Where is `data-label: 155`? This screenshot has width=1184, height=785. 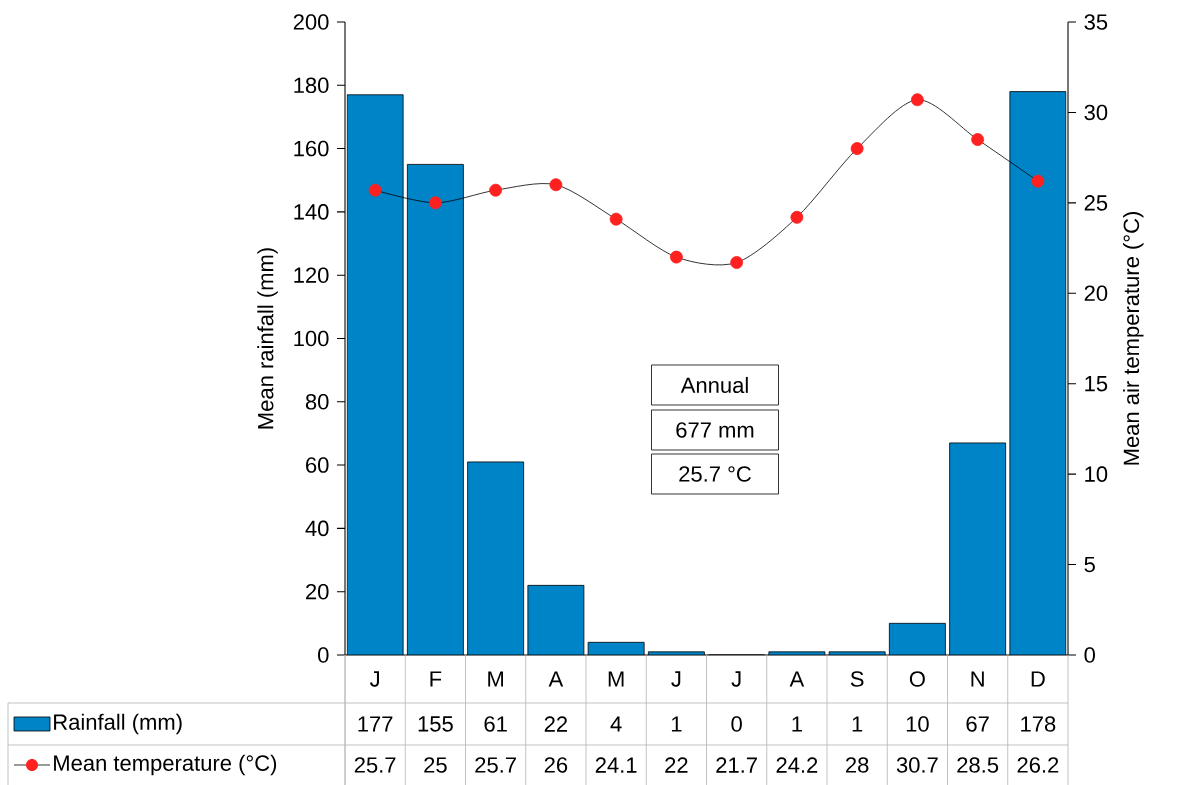
data-label: 155 is located at coordinates (435, 724).